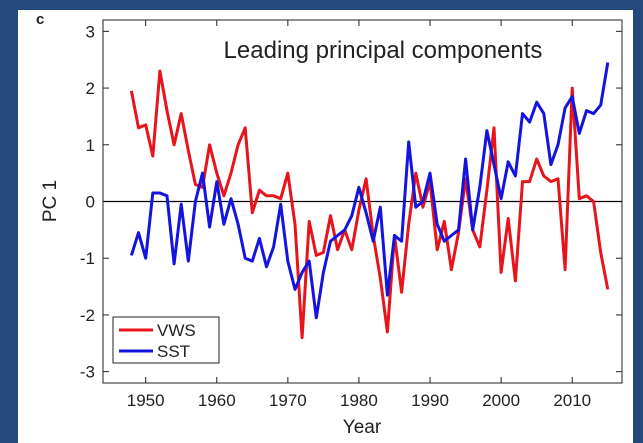 The width and height of the screenshot is (643, 443). What do you see at coordinates (359, 400) in the screenshot?
I see `x-tick-label: 1980` at bounding box center [359, 400].